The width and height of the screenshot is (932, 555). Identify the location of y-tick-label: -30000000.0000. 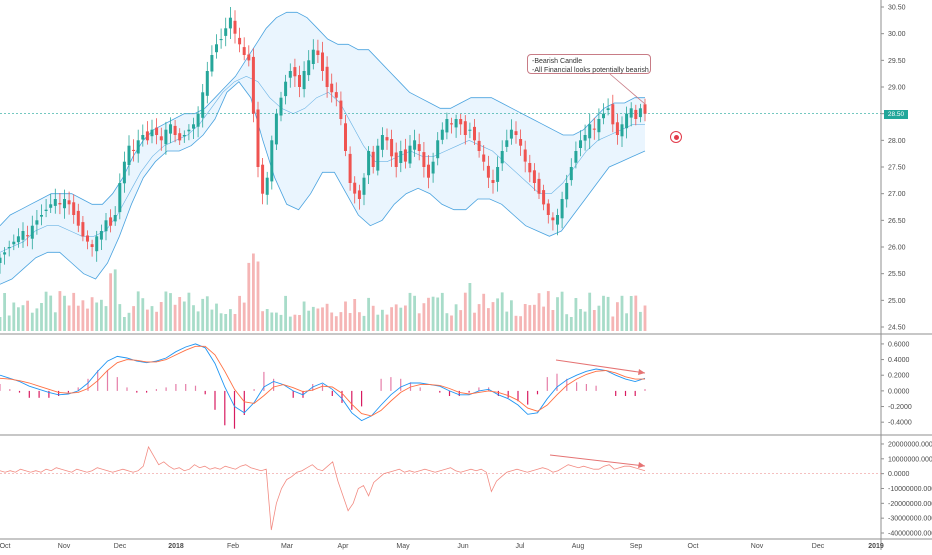
(910, 519).